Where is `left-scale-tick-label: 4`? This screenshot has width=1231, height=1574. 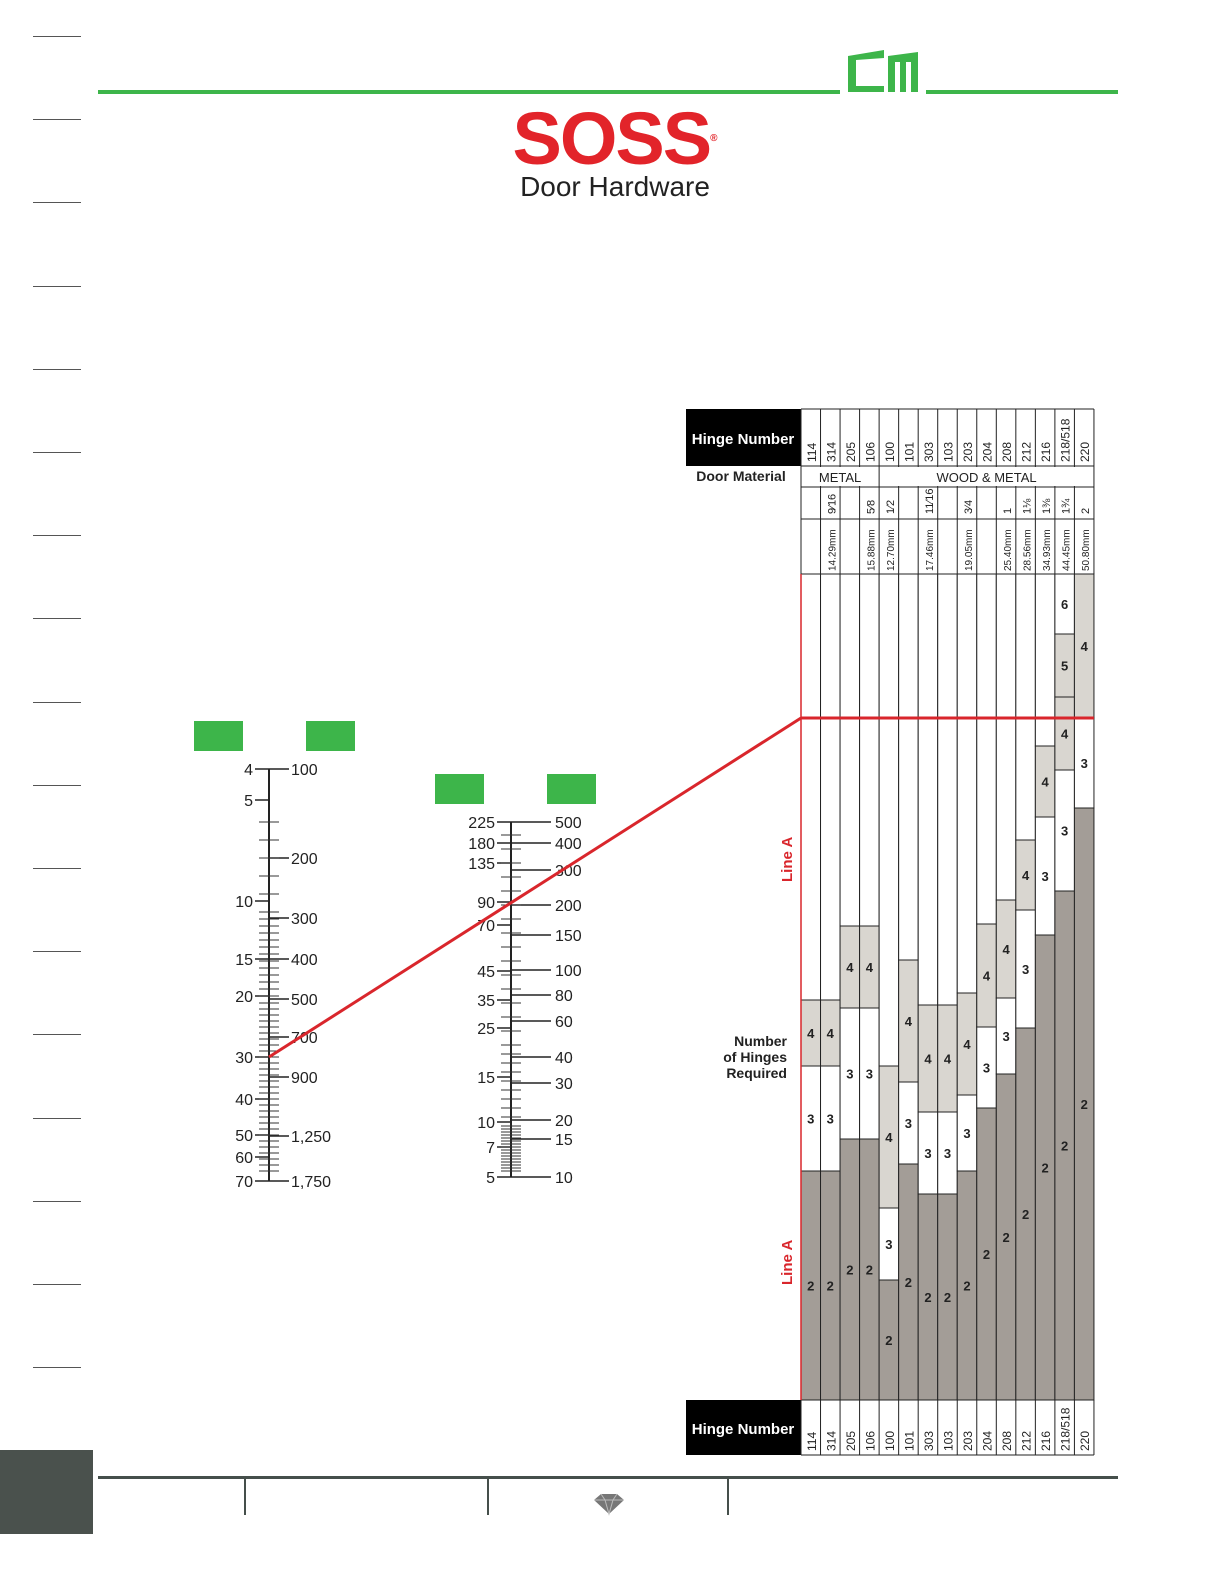 left-scale-tick-label: 4 is located at coordinates (248, 770).